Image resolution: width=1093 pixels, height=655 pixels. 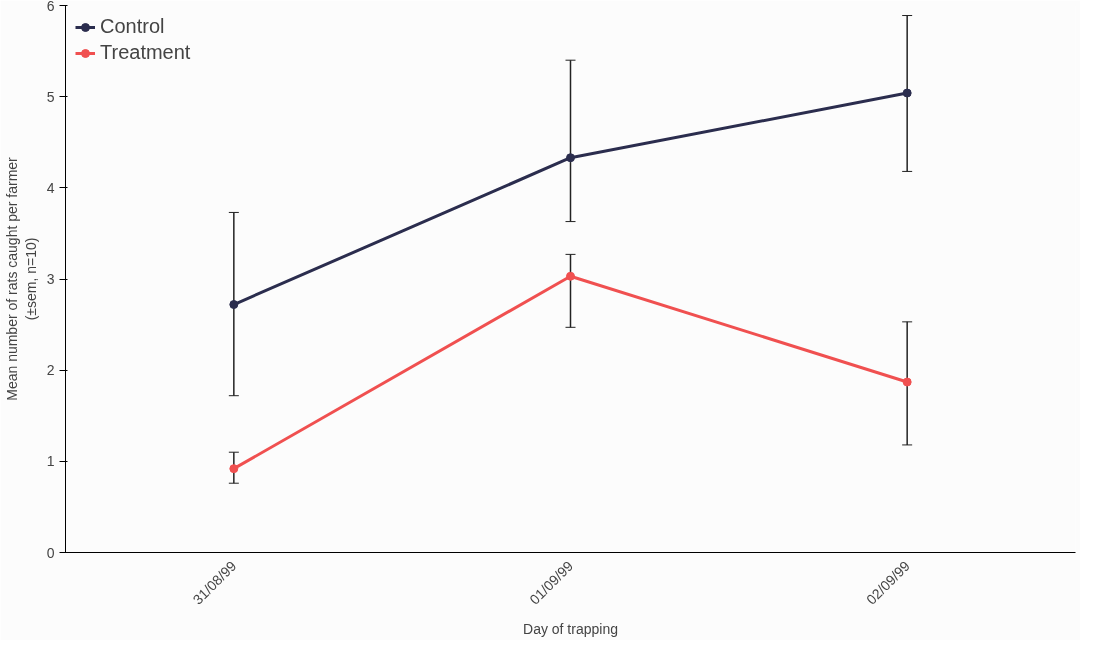 What do you see at coordinates (50, 552) in the screenshot?
I see `y-tick-label: 0` at bounding box center [50, 552].